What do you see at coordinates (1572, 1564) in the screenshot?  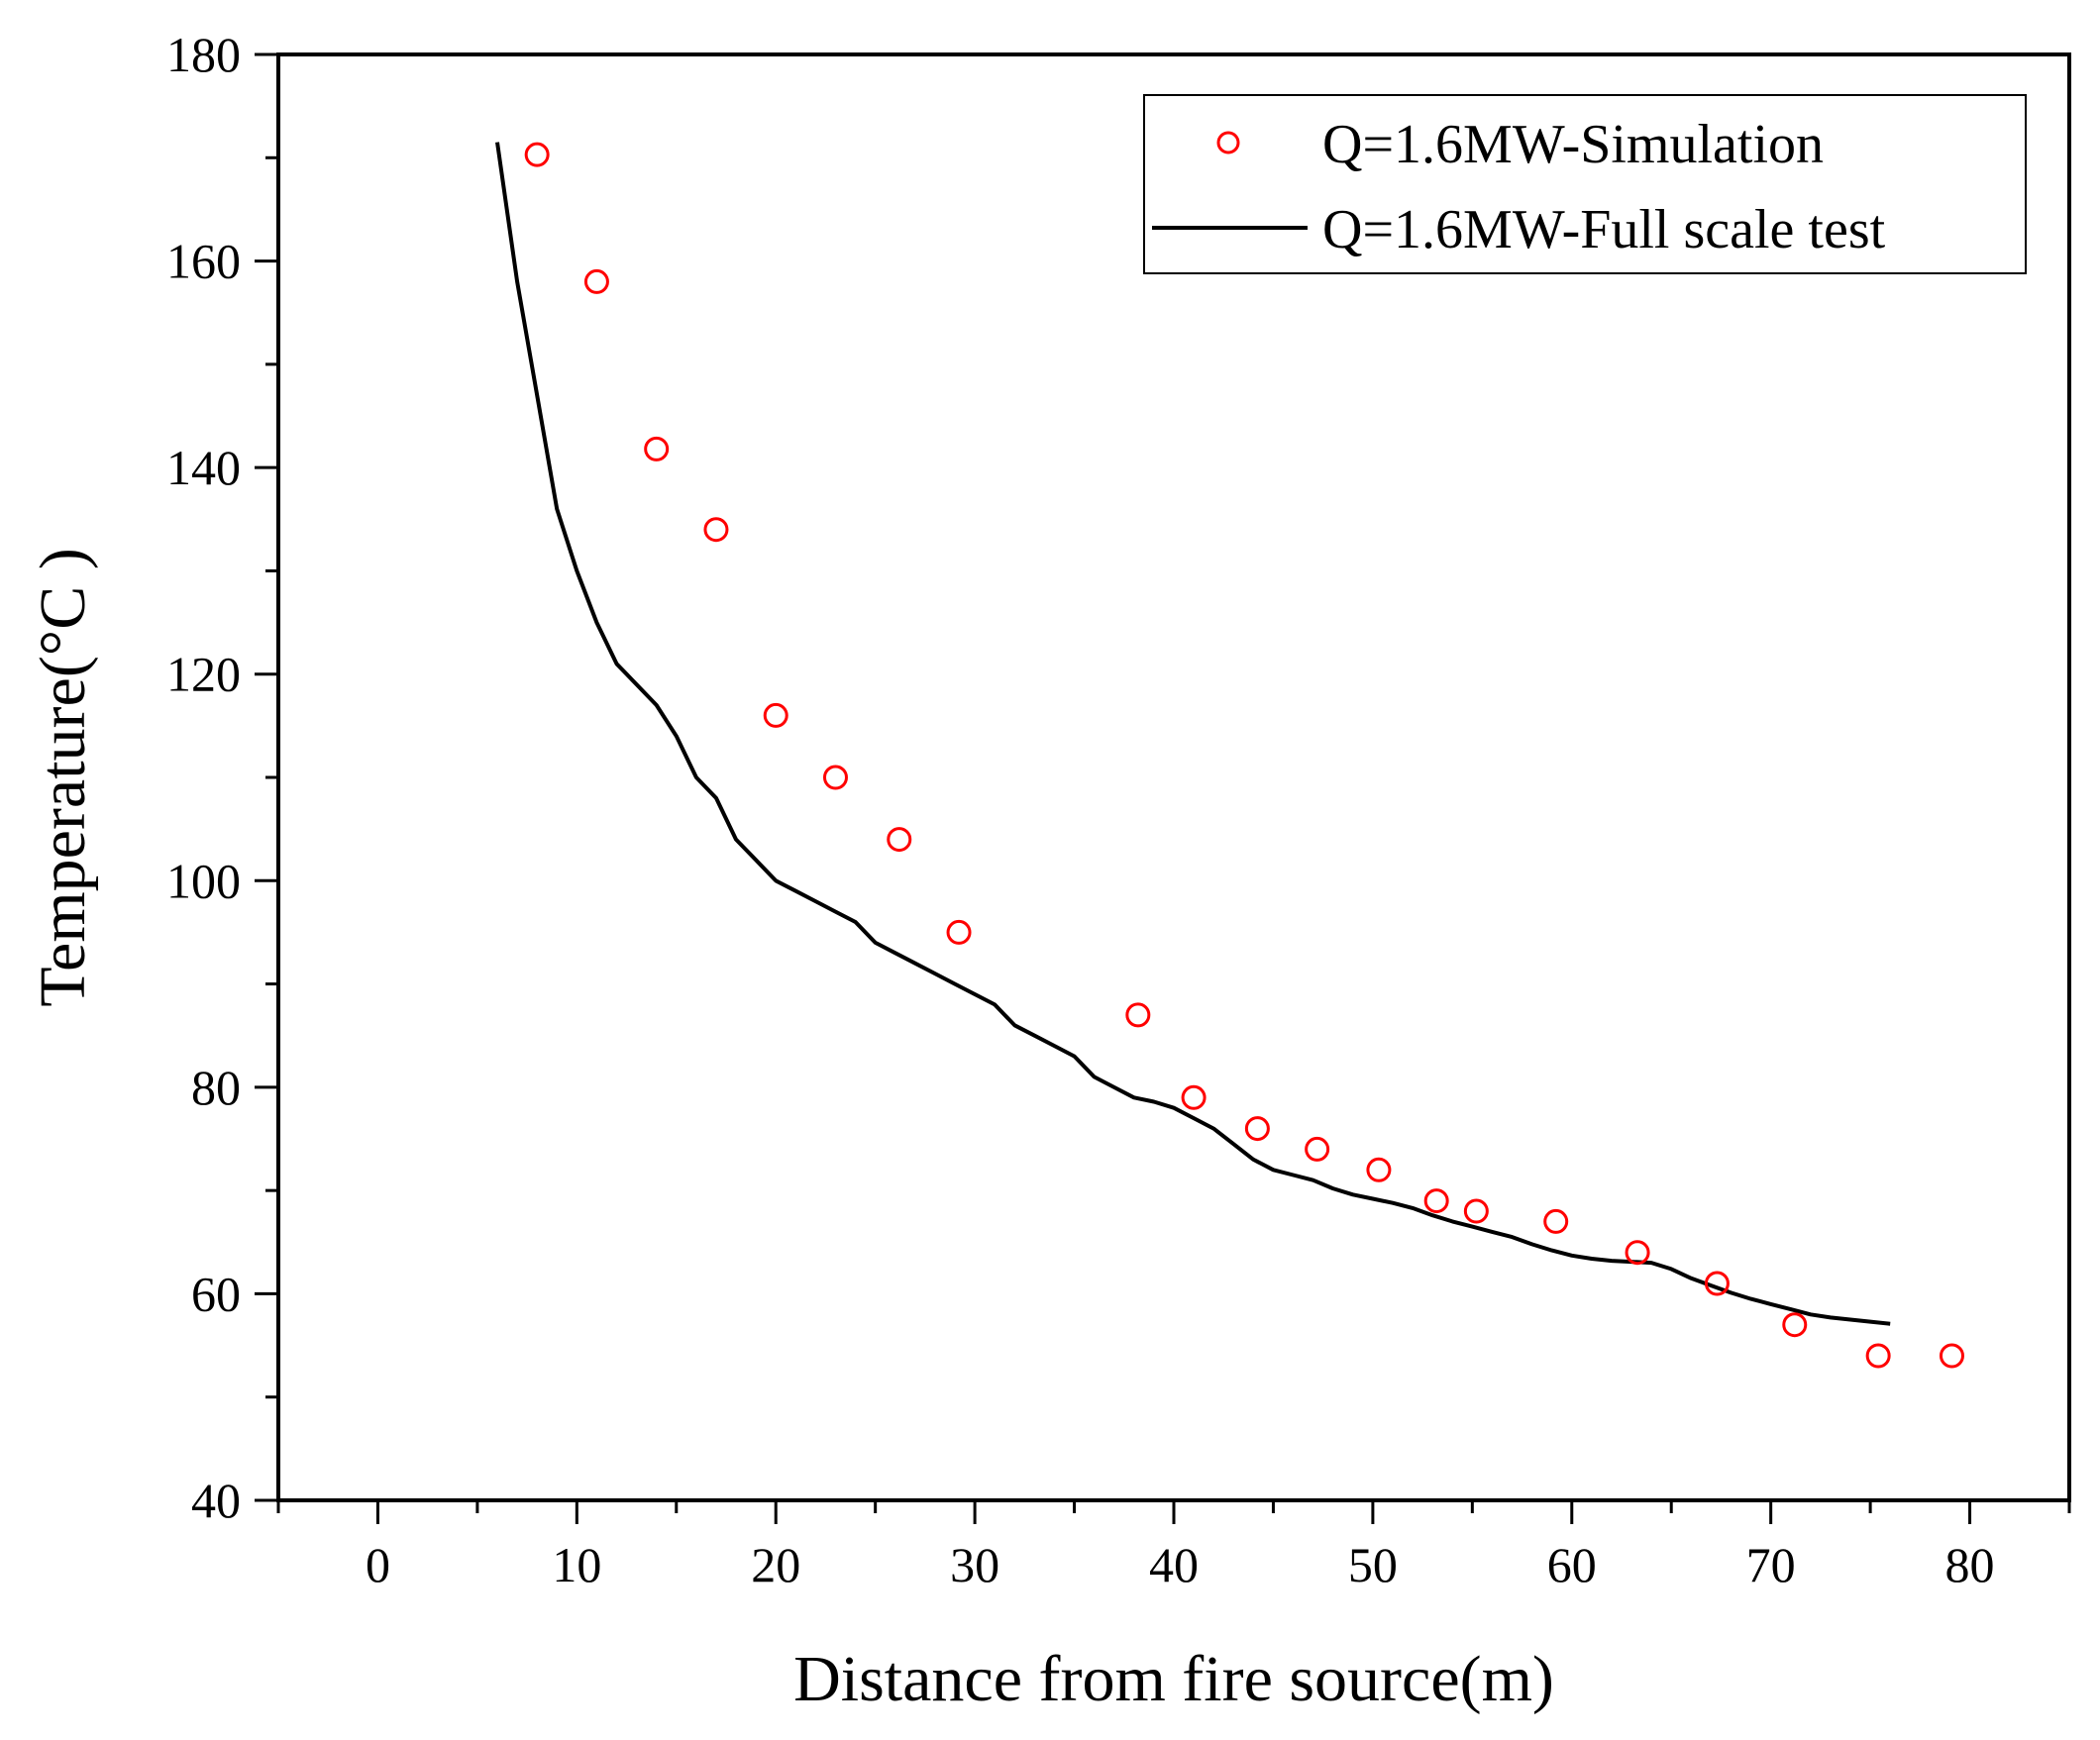 I see `x-tick-label: 60` at bounding box center [1572, 1564].